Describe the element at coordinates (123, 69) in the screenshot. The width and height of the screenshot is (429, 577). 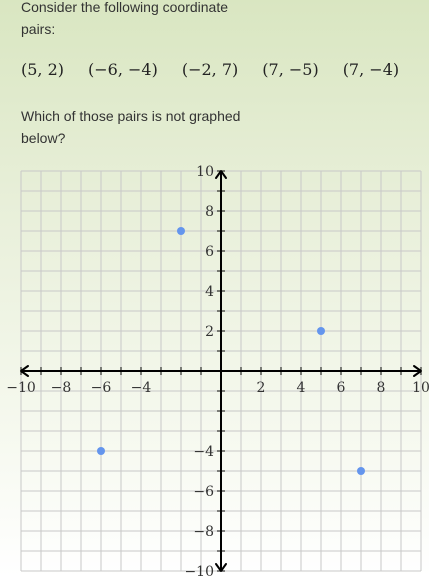
I see `coordinate-pair: (−6, −4)` at that location.